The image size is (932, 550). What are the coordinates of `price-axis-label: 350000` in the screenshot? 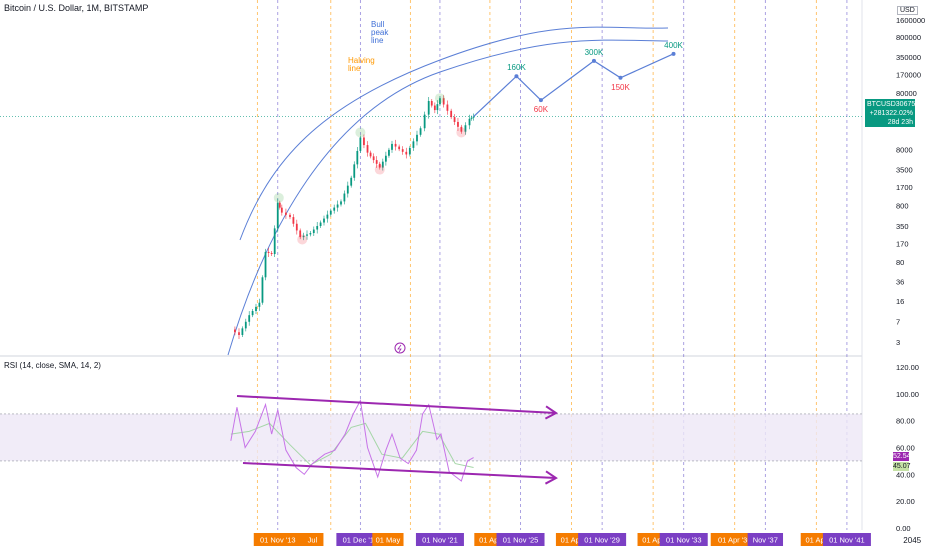 It's located at (908, 57).